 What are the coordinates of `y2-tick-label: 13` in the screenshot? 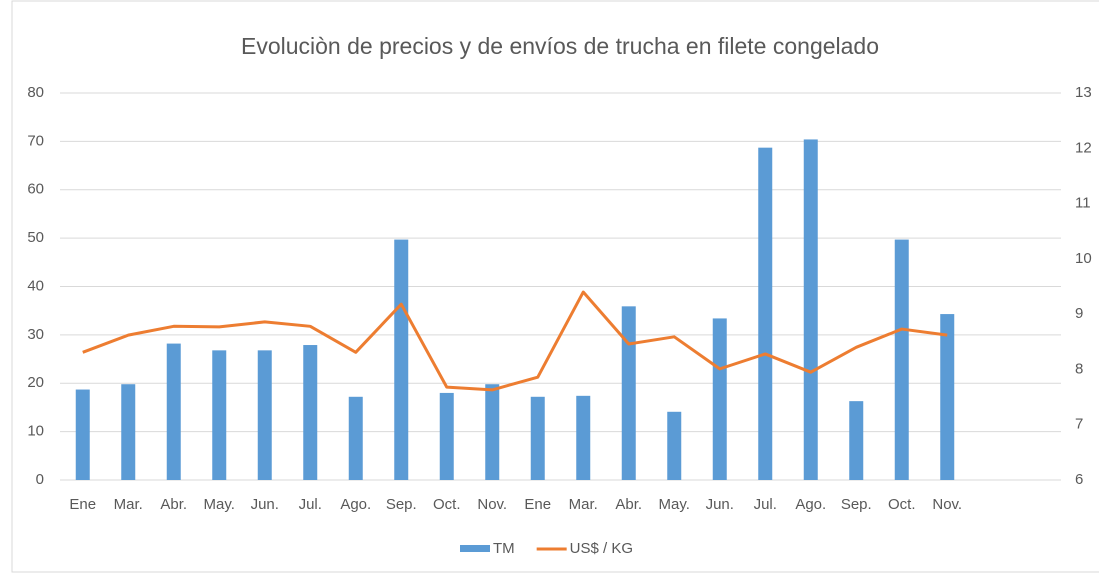 It's located at (1083, 92).